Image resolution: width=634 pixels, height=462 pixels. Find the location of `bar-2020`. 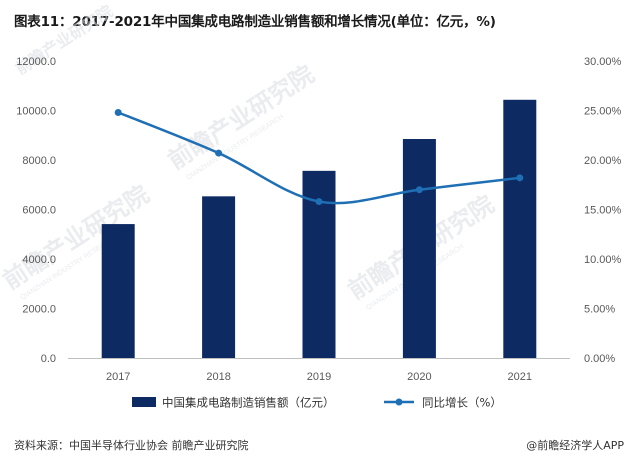

bar-2020 is located at coordinates (419, 248).